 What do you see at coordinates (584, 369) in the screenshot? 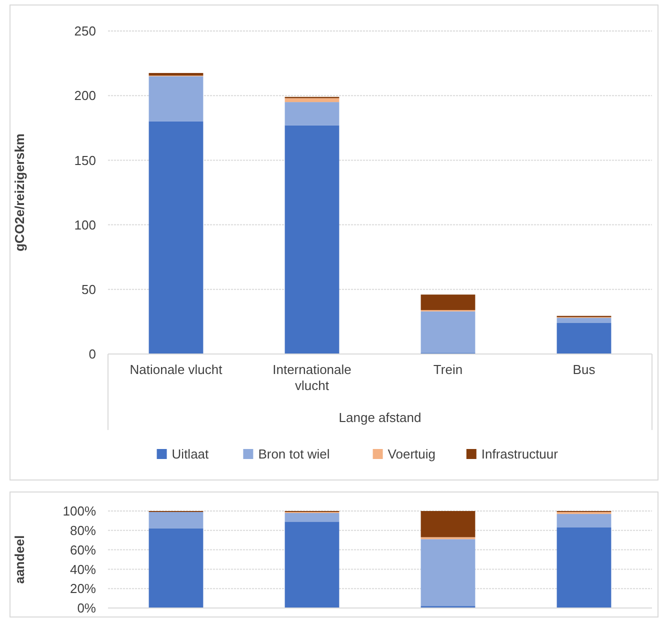
I see `x-tick-label: Bus` at bounding box center [584, 369].